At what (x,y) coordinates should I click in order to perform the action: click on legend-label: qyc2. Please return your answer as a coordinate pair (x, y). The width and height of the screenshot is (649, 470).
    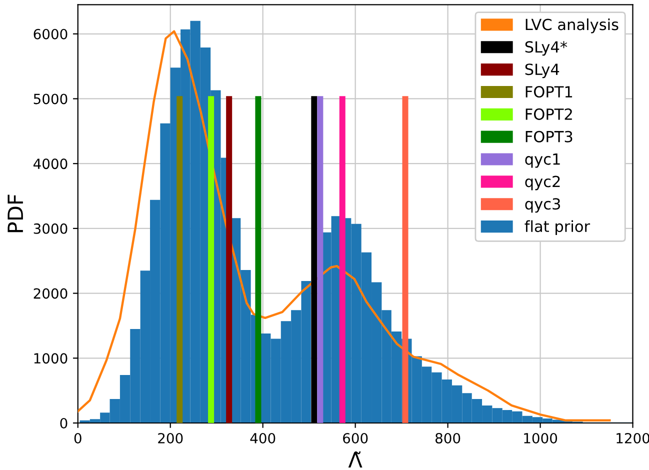
    Looking at the image, I should click on (542, 183).